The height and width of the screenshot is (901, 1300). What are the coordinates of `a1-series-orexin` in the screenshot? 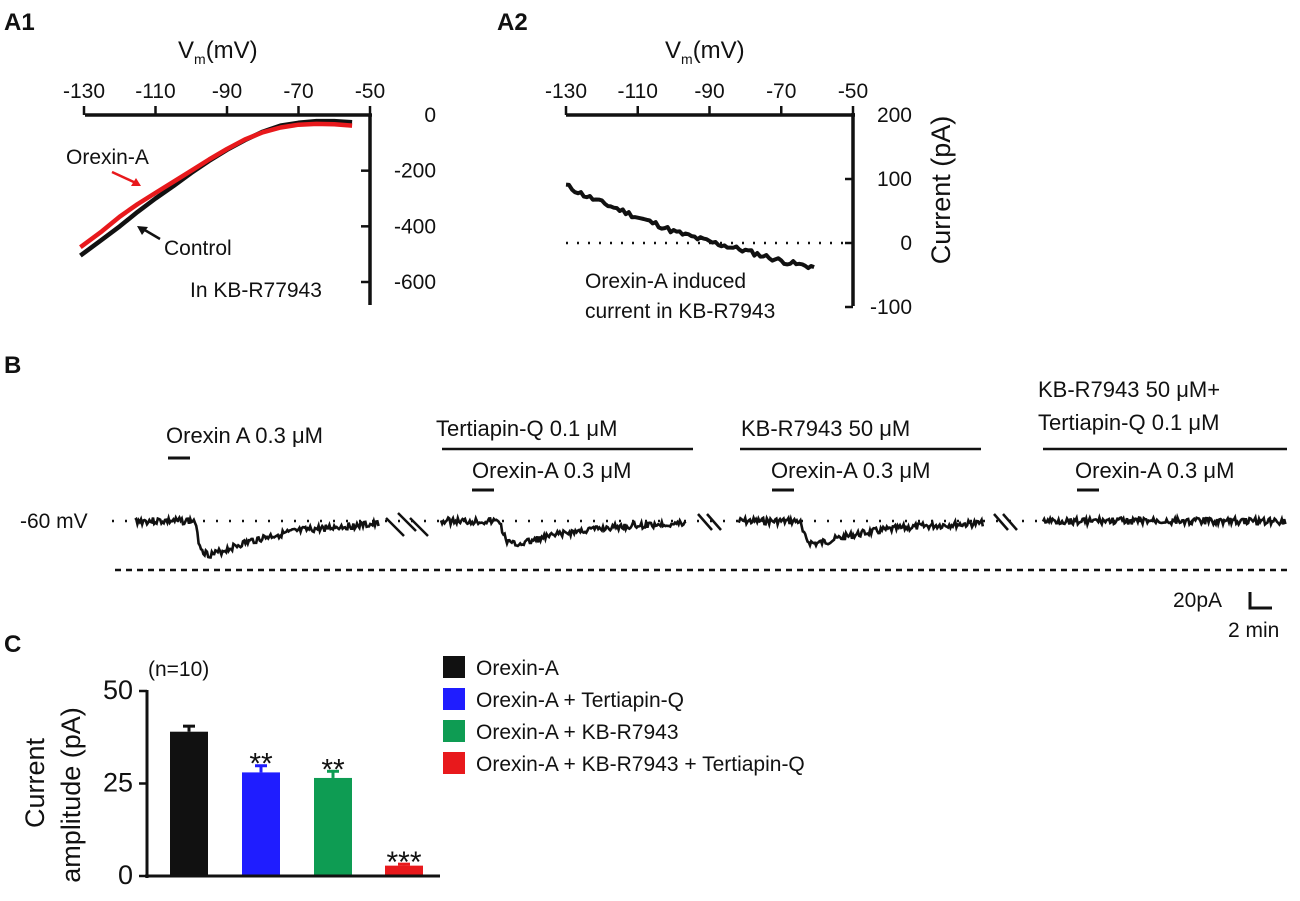 It's located at (216, 185).